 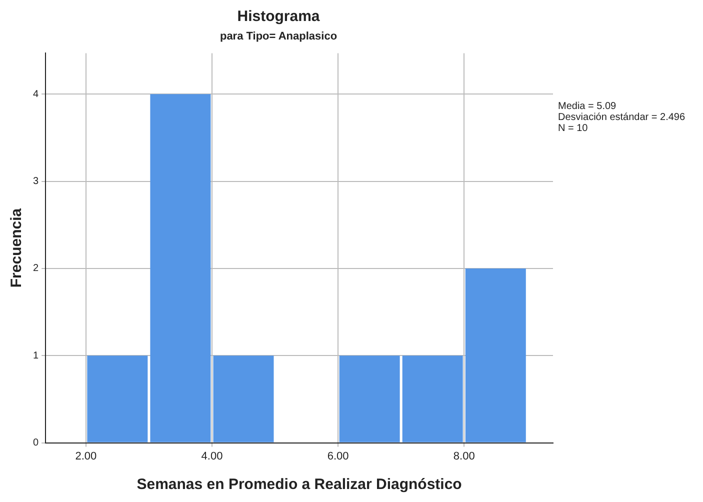 I want to click on x-tick-label: 8.00, so click(x=464, y=456).